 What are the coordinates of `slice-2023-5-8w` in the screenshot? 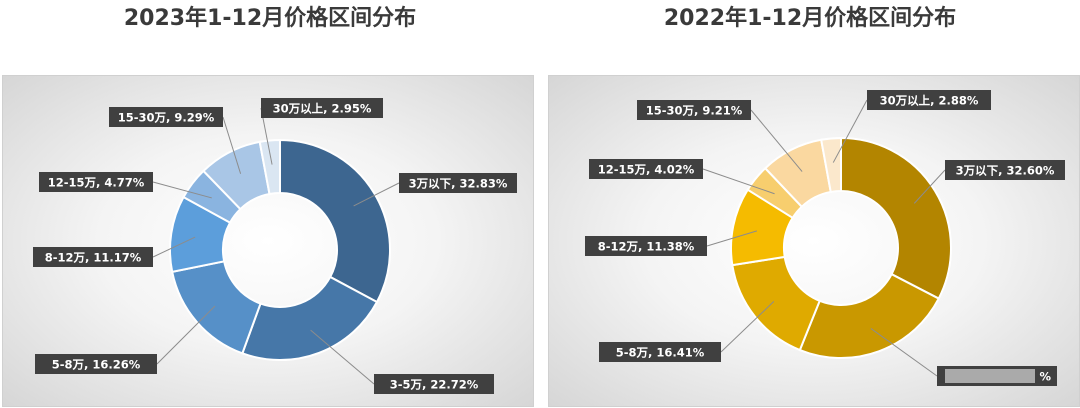 It's located at (216, 307).